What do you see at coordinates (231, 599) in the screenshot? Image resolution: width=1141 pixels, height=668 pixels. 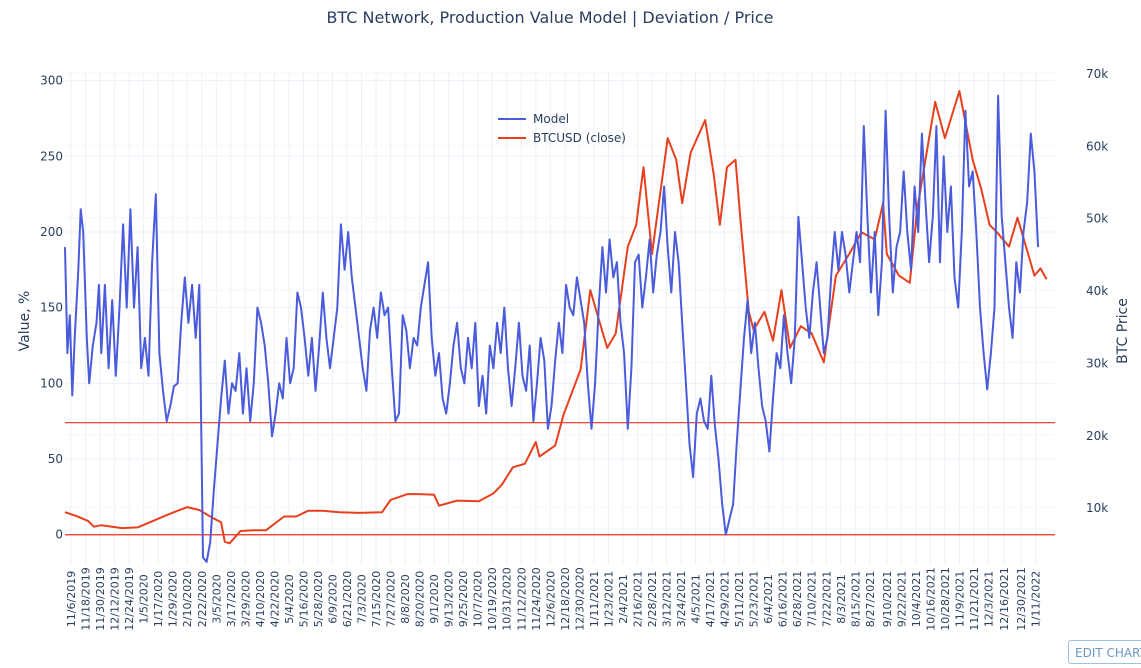 I see `x-tick-label: 3/17/2020` at bounding box center [231, 599].